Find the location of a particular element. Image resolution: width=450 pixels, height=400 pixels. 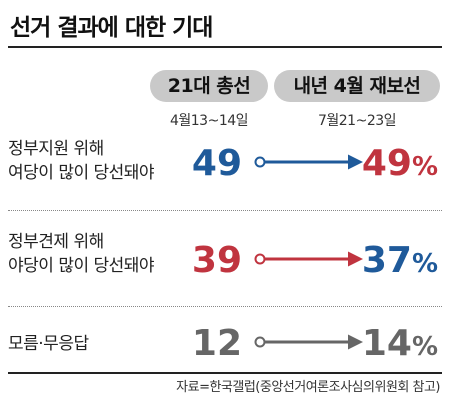

source-note: 자료=한국갤럽(중앙선거여론조사심의위원회 참고) is located at coordinates (308, 387).